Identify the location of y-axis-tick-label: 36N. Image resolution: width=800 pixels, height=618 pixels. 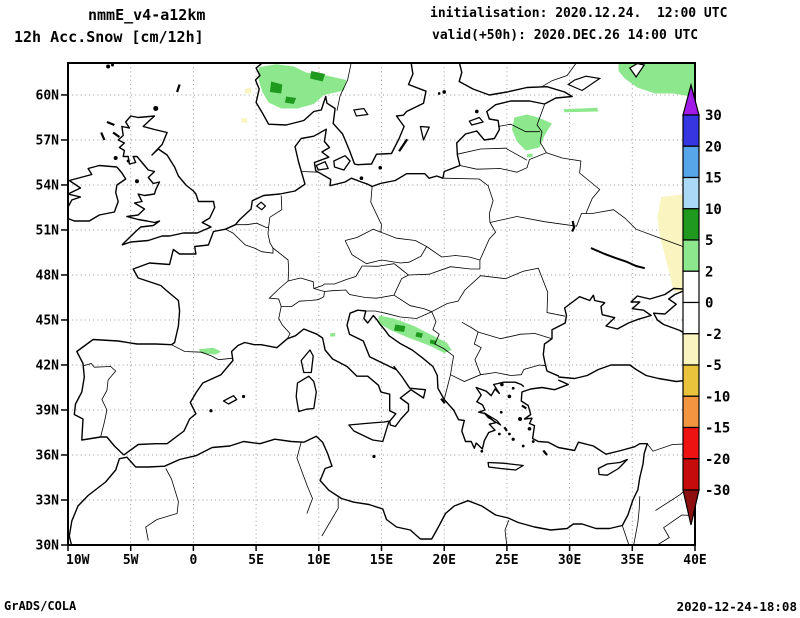
(48, 455).